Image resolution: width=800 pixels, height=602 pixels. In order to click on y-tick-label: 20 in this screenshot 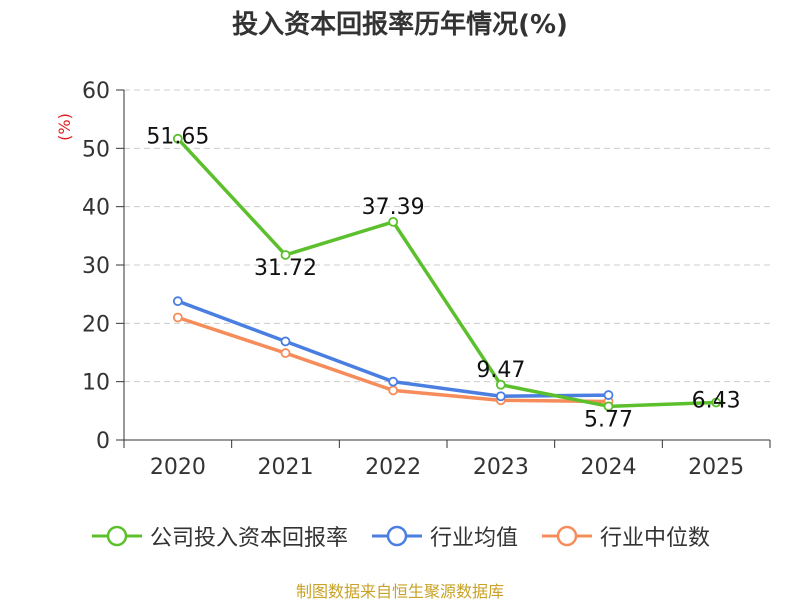, I will do `click(96, 324)`.